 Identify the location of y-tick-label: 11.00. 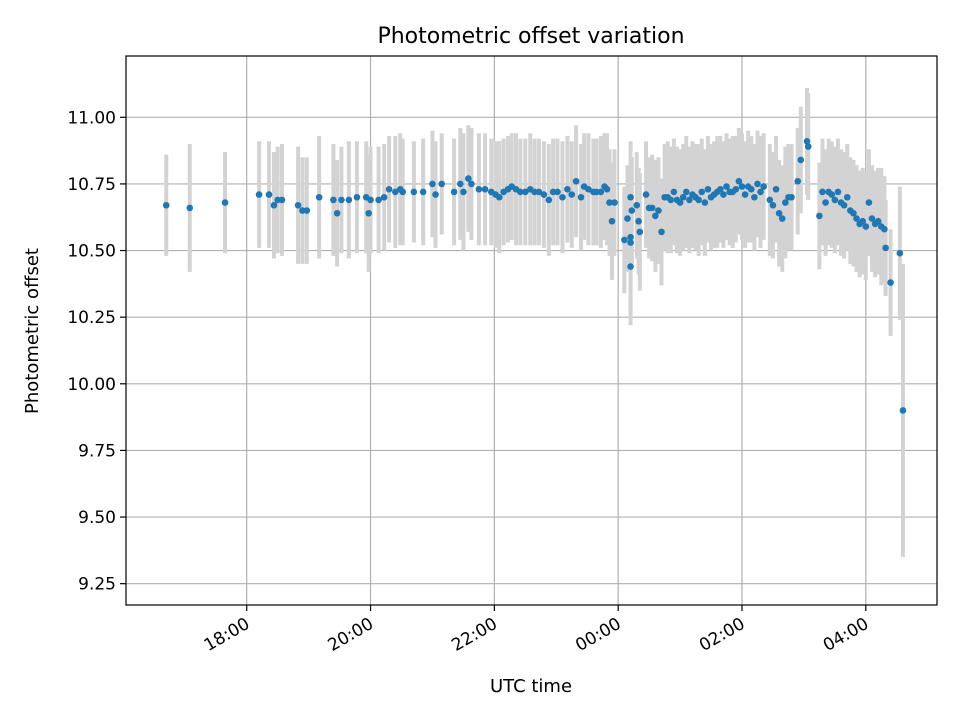
(91, 118).